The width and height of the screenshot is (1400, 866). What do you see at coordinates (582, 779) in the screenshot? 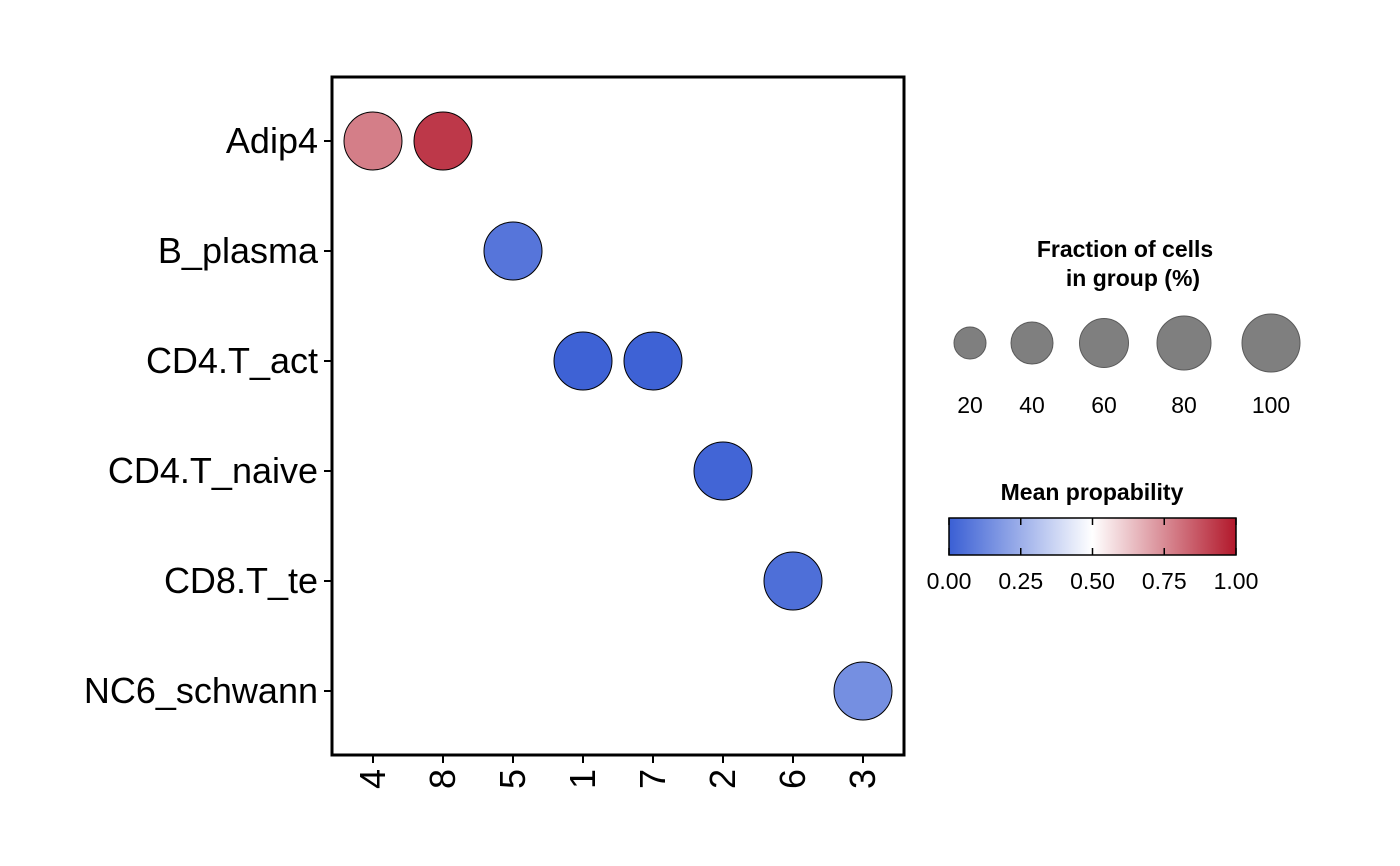
I see `x-tick-label: 1` at bounding box center [582, 779].